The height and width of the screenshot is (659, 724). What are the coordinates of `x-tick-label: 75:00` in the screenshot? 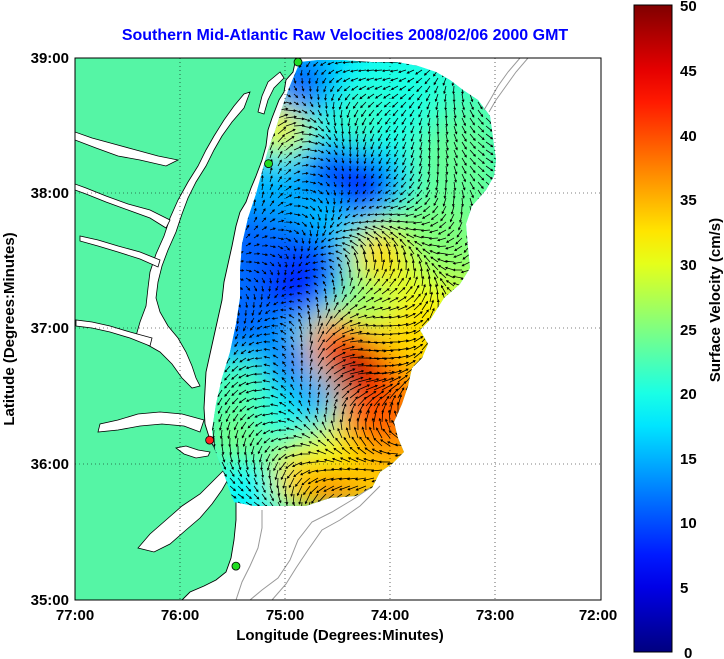 It's located at (285, 615).